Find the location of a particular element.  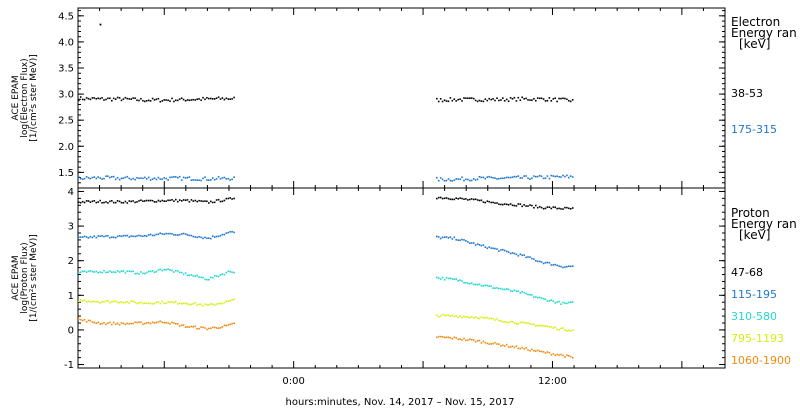

y-tick-label: 4 is located at coordinates (71, 192).